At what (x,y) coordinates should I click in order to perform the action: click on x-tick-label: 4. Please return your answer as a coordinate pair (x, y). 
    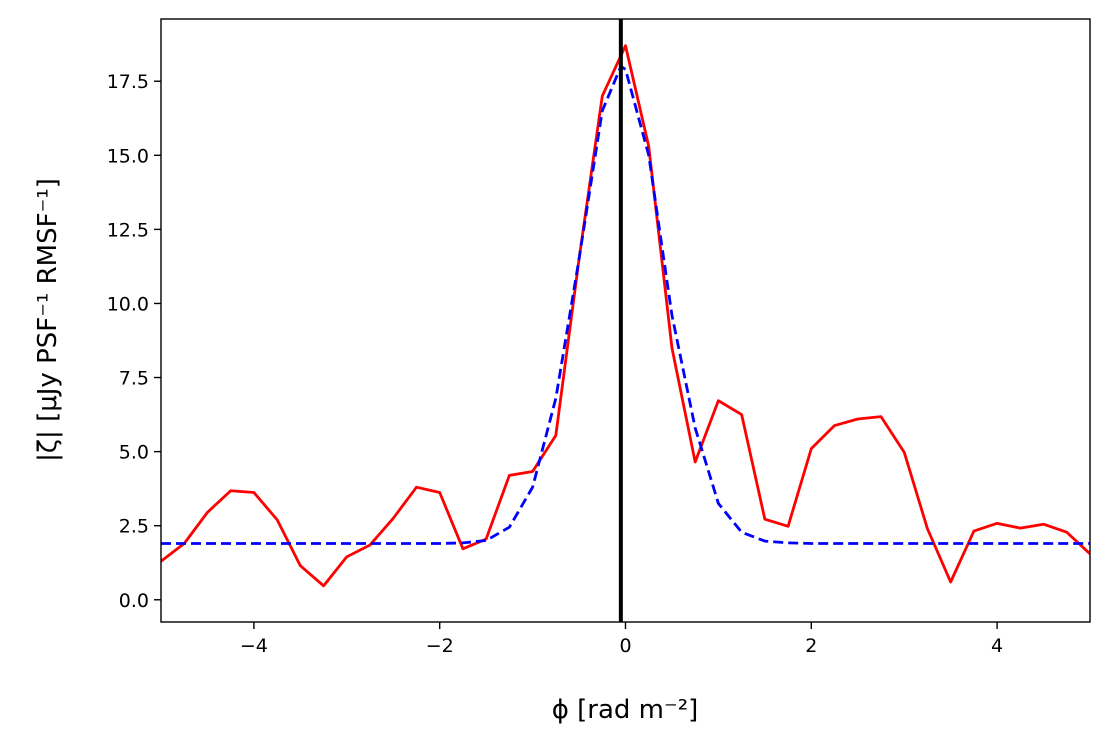
    Looking at the image, I should click on (997, 646).